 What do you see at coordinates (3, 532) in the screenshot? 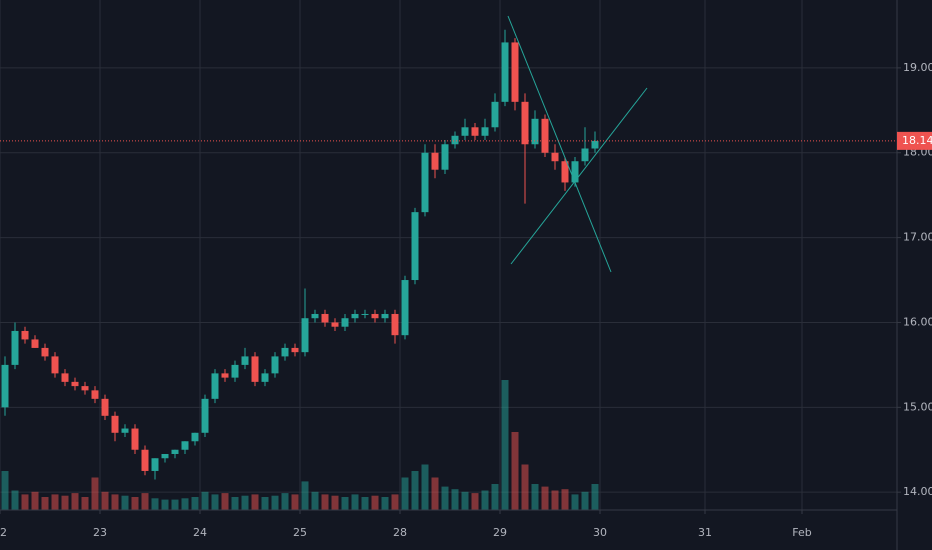
I see `x-tick-label: 22` at bounding box center [3, 532].